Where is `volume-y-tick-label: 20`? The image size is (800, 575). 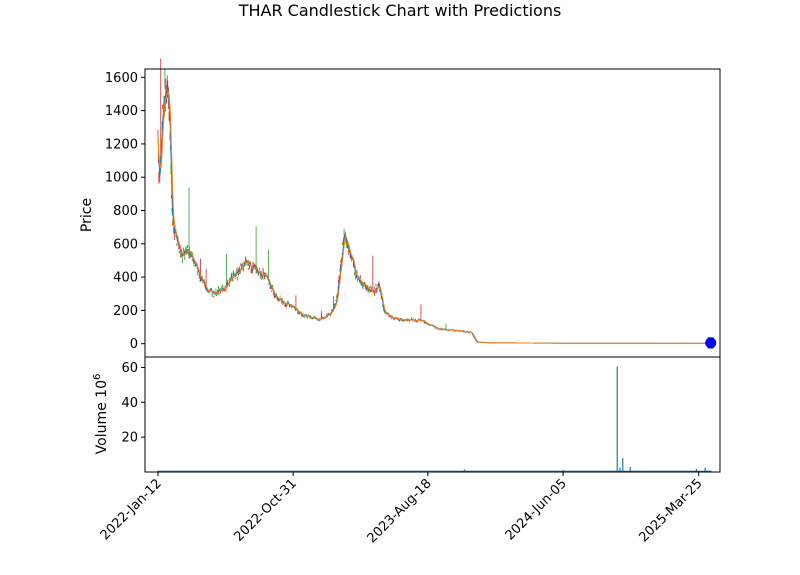
volume-y-tick-label: 20 is located at coordinates (129, 438).